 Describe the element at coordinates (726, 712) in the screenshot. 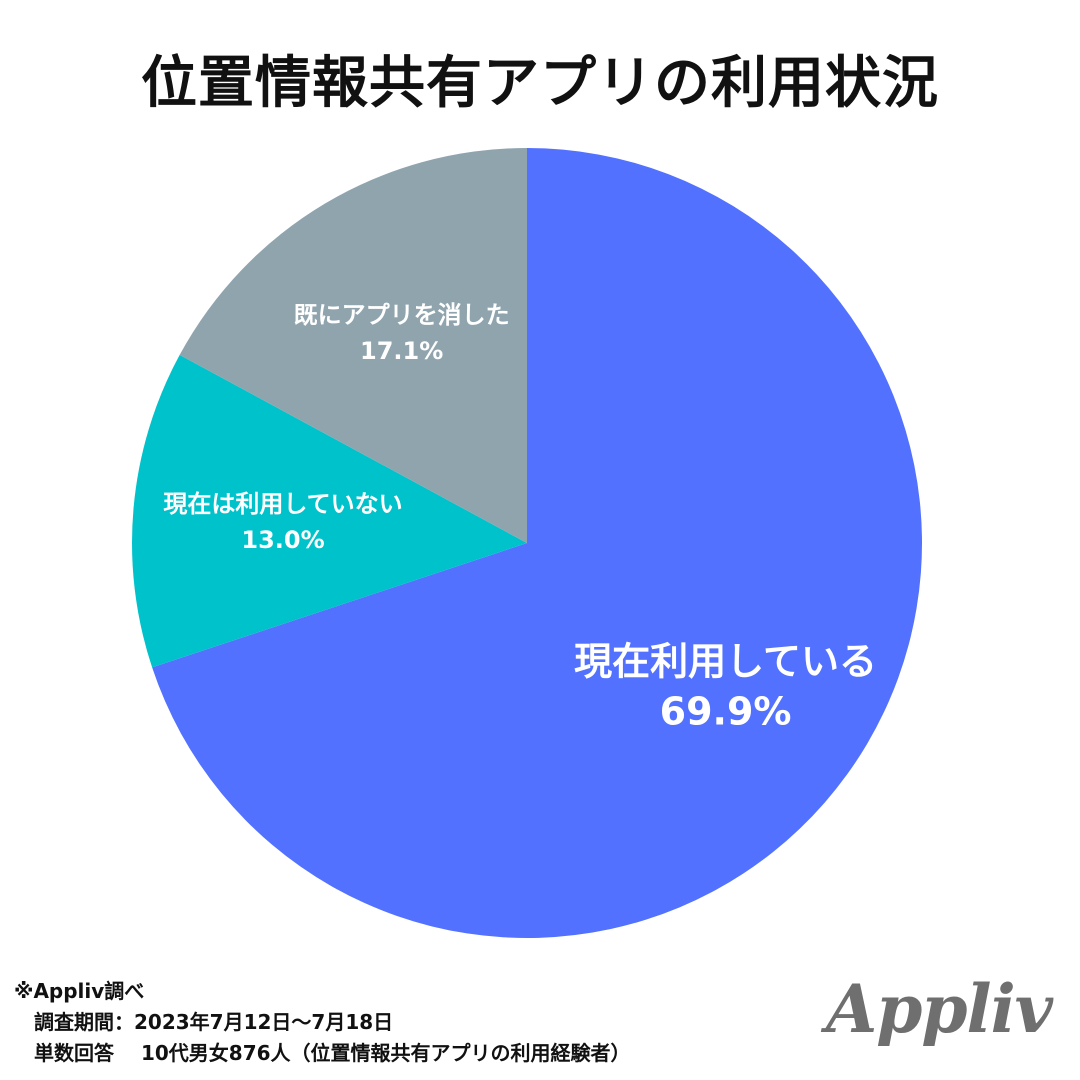

I see `slice-value-label: 69.9%` at that location.